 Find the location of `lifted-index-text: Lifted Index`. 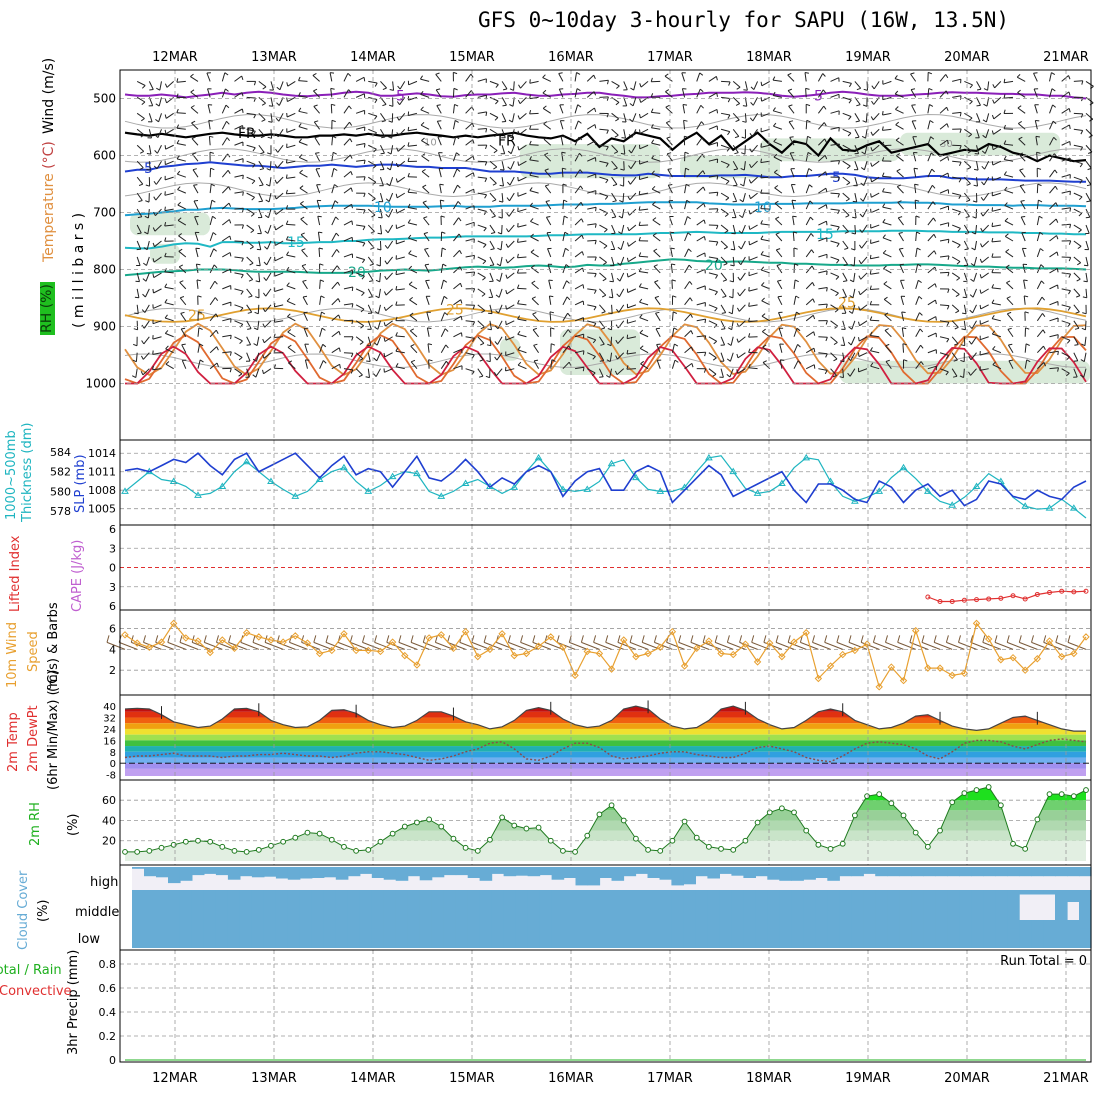

lifted-index-text: Lifted Index is located at coordinates (15, 573).